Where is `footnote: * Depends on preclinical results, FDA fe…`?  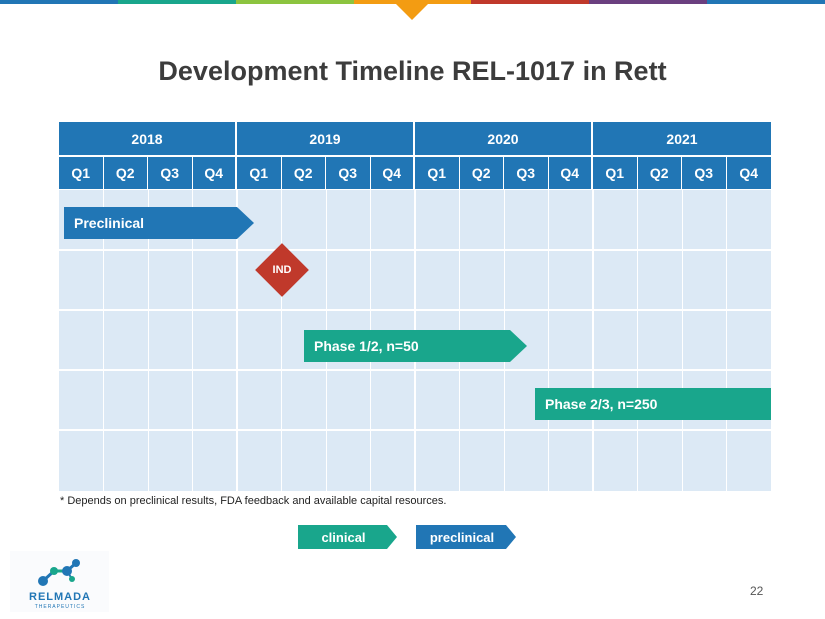 footnote: * Depends on preclinical results, FDA fe… is located at coordinates (253, 501).